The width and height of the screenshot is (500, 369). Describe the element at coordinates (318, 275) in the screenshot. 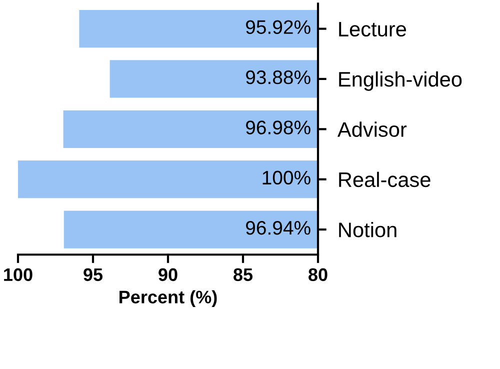

I see `x-tick-label: 80` at that location.